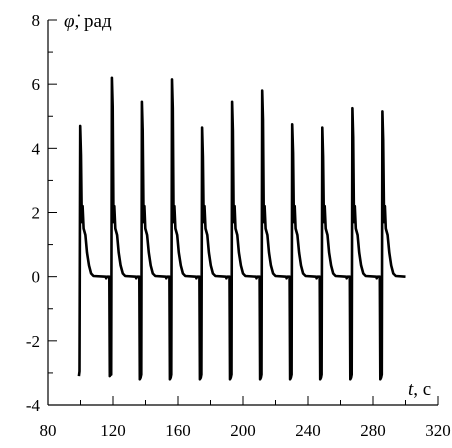  What do you see at coordinates (113, 430) in the screenshot?
I see `x-tick-label: 120` at bounding box center [113, 430].